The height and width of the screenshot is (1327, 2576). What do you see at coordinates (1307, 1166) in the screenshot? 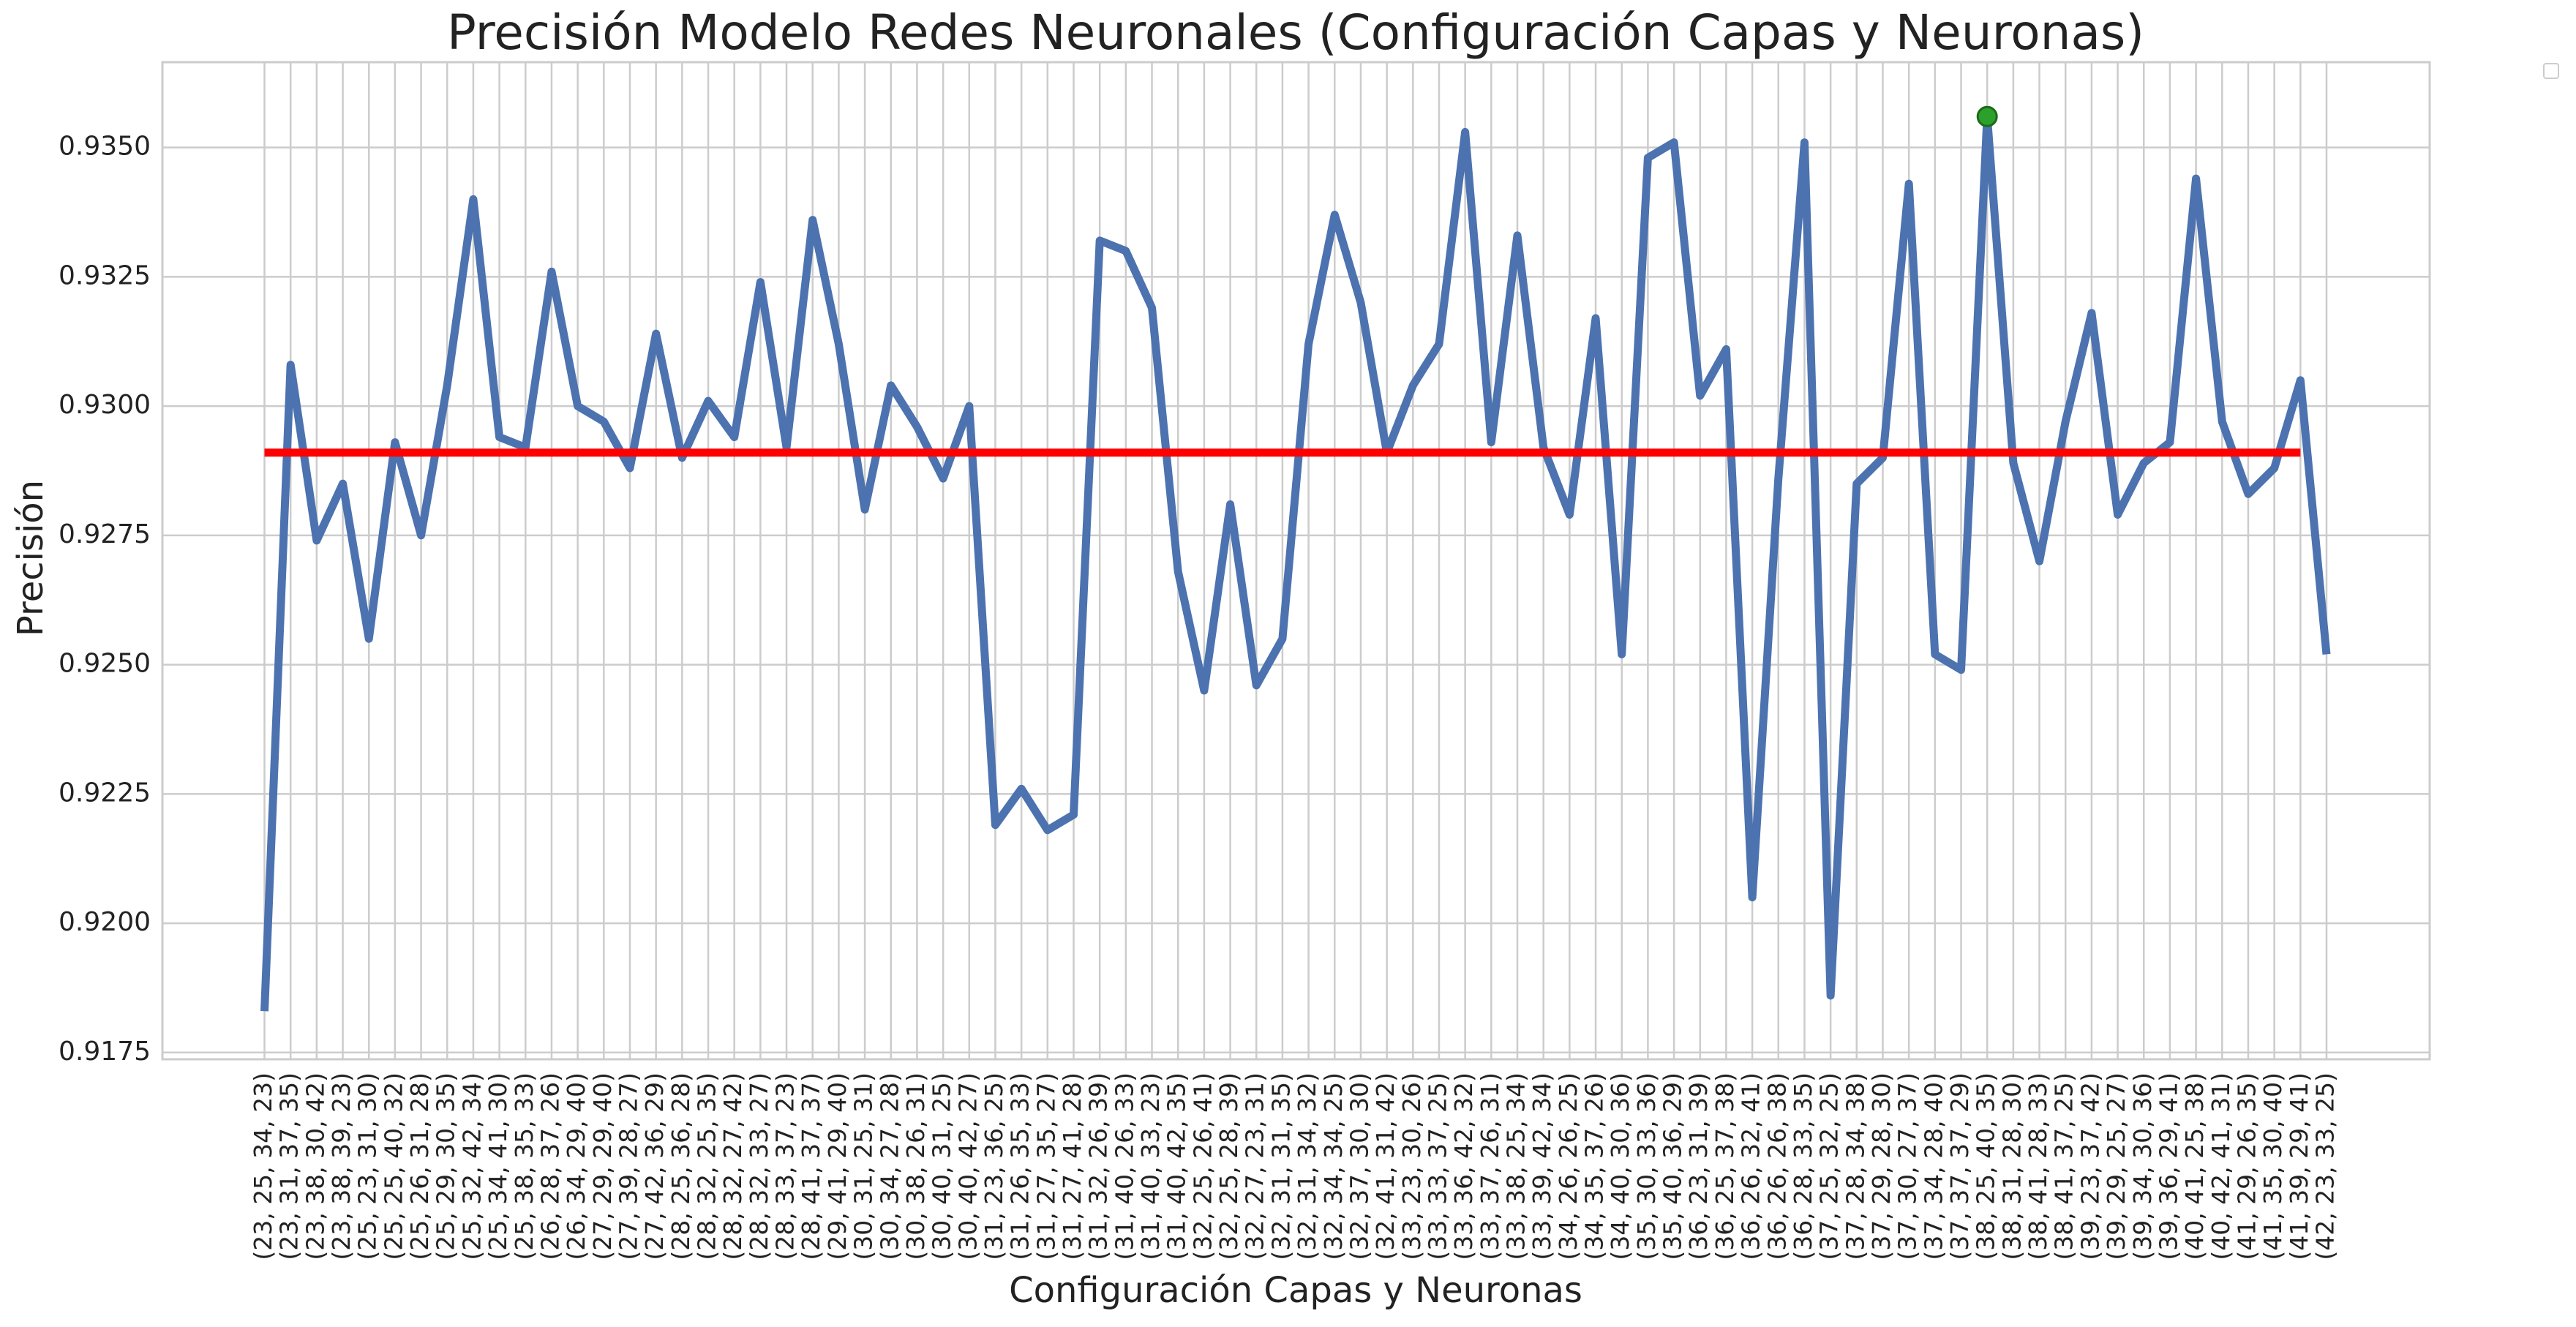
I see `x-tick-label: (32, 31, 34, 32)` at bounding box center [1307, 1166].